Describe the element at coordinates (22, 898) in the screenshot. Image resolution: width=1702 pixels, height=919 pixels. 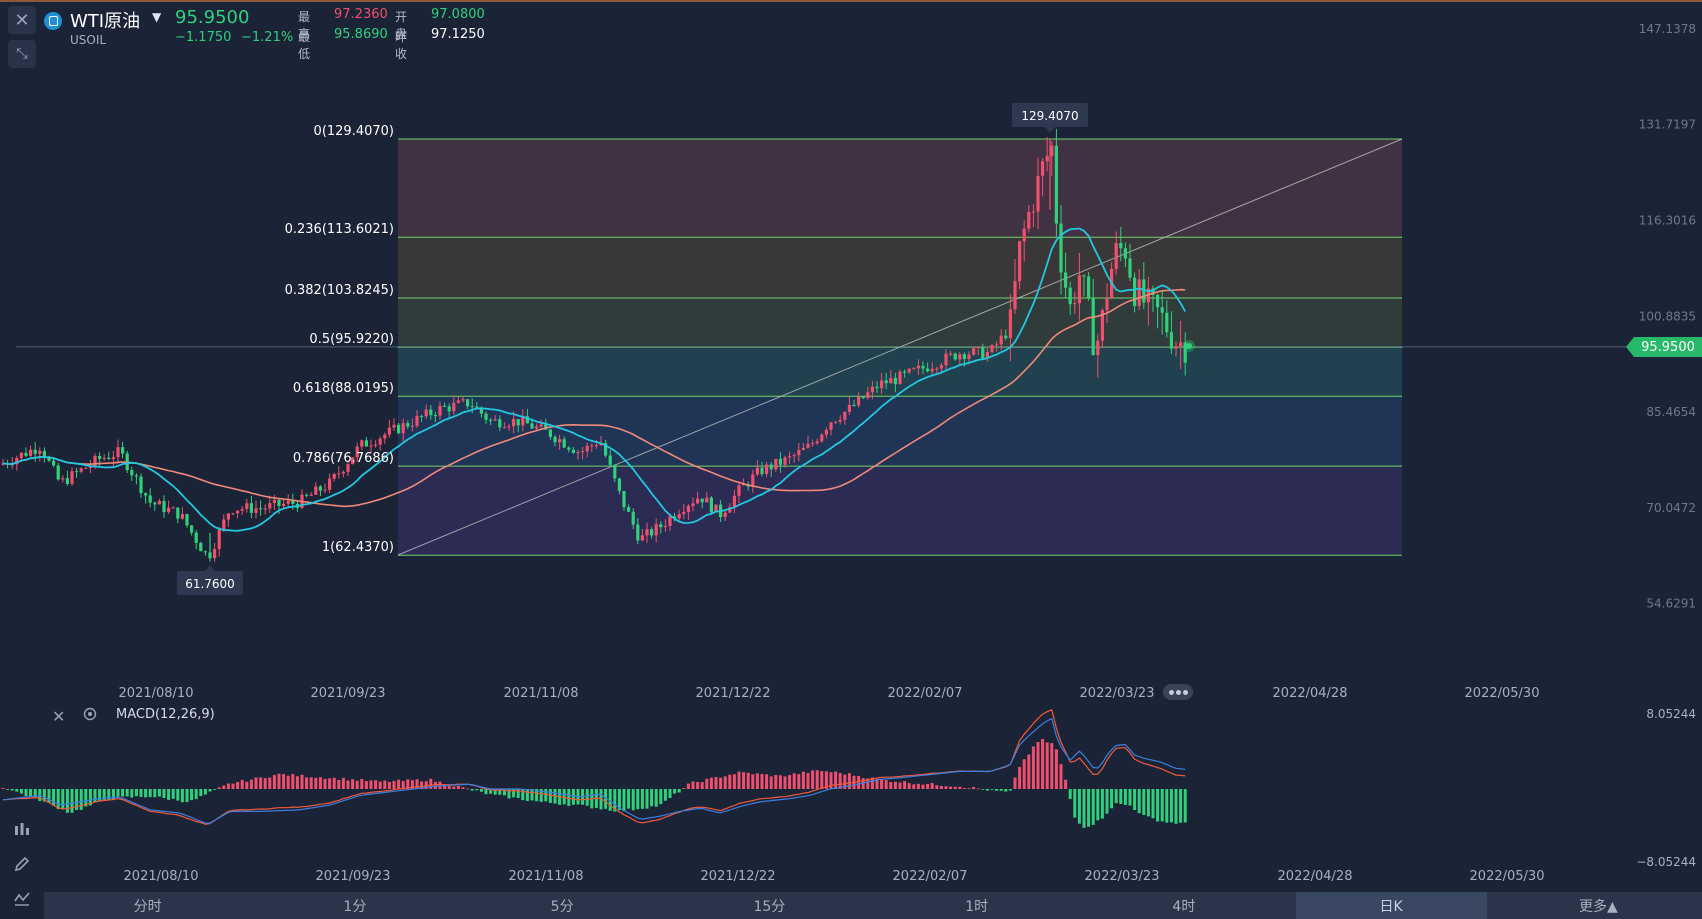
I see `trend-icon` at that location.